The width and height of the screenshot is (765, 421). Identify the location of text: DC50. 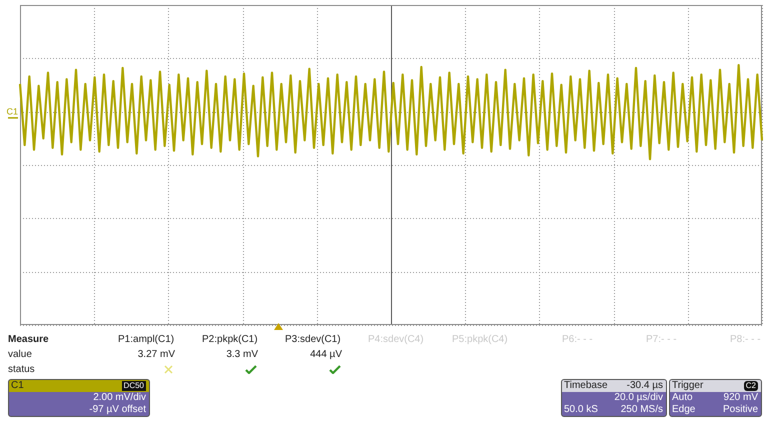
(134, 386).